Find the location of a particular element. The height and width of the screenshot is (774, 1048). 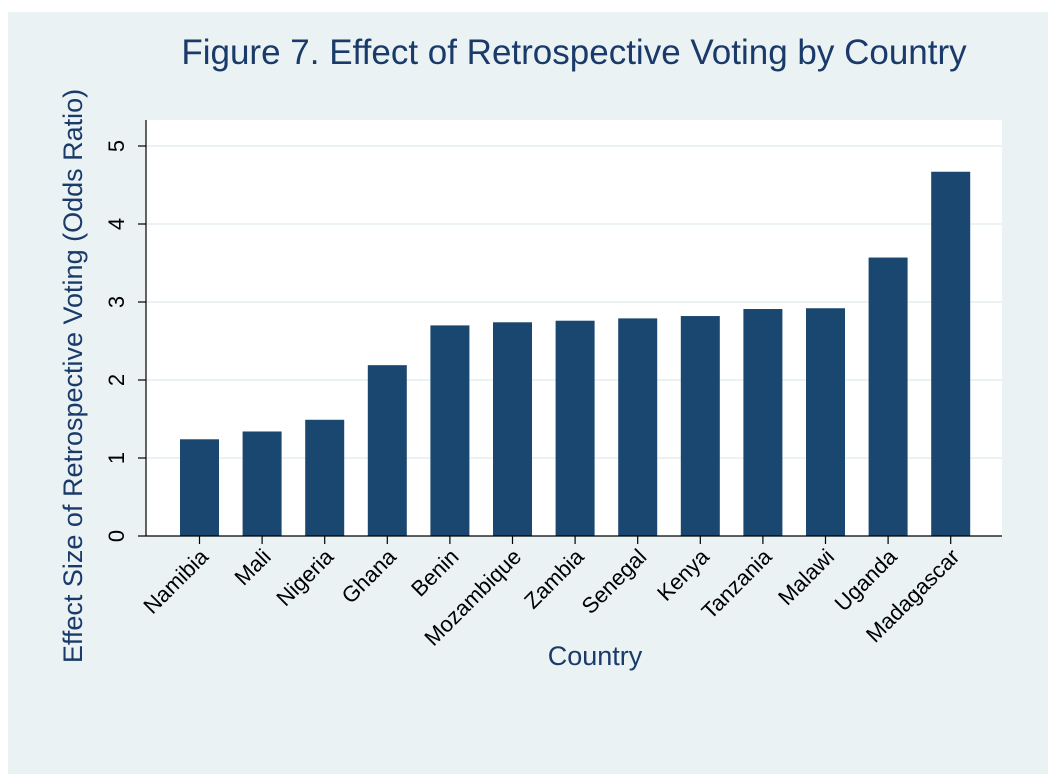

y-tick-label: 1 is located at coordinates (116, 458).